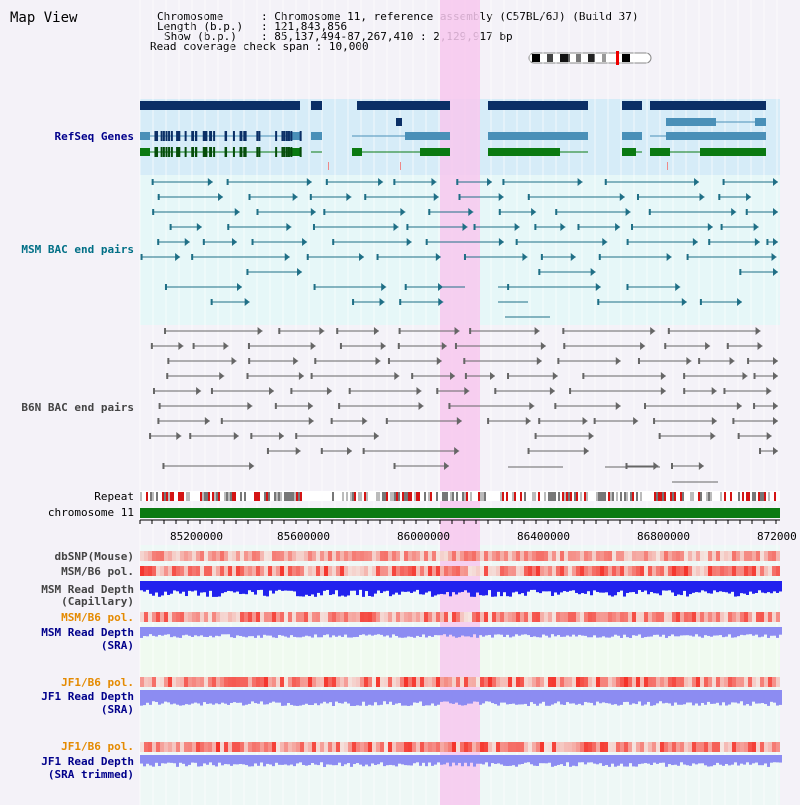 This screenshot has width=800, height=805. I want to click on label-jf1-depth-trim: JF1 Read Depth, so click(87, 761).